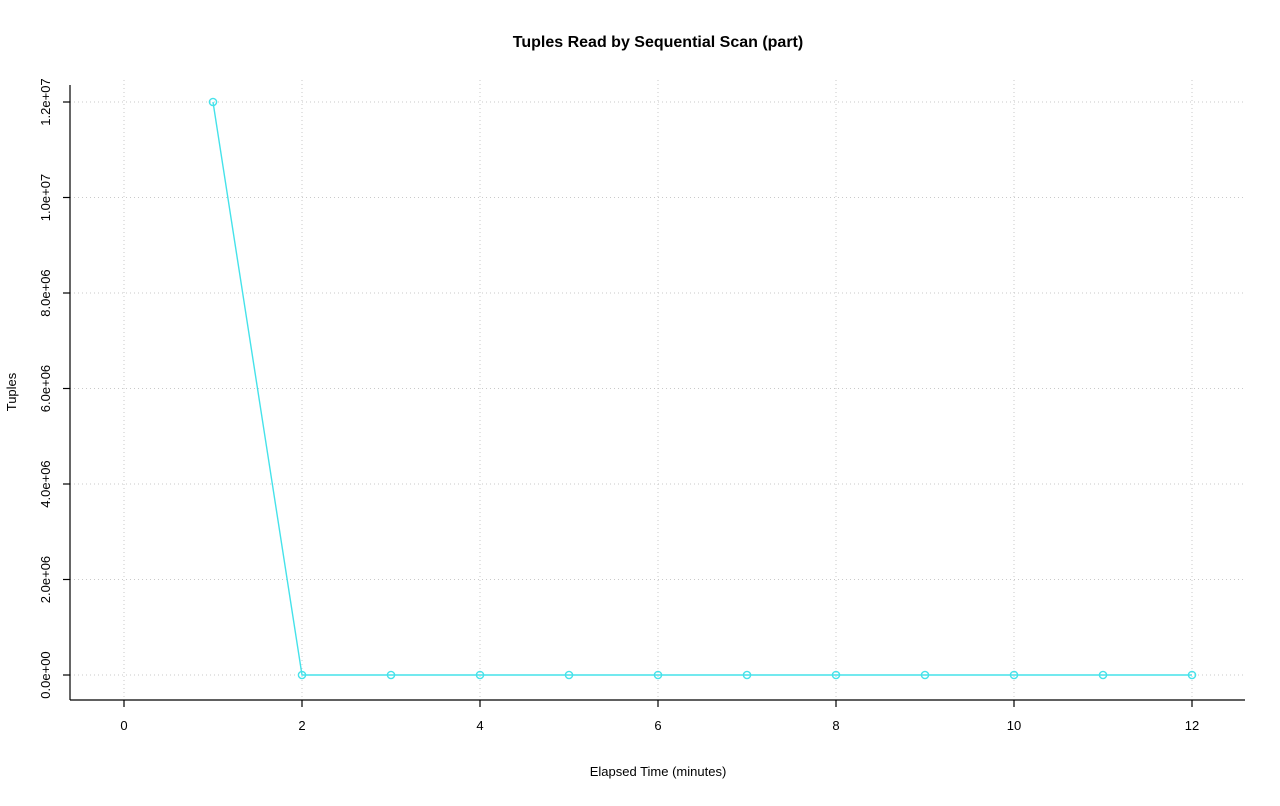  What do you see at coordinates (45, 101) in the screenshot?
I see `y-tick-label: 1.2e+07` at bounding box center [45, 101].